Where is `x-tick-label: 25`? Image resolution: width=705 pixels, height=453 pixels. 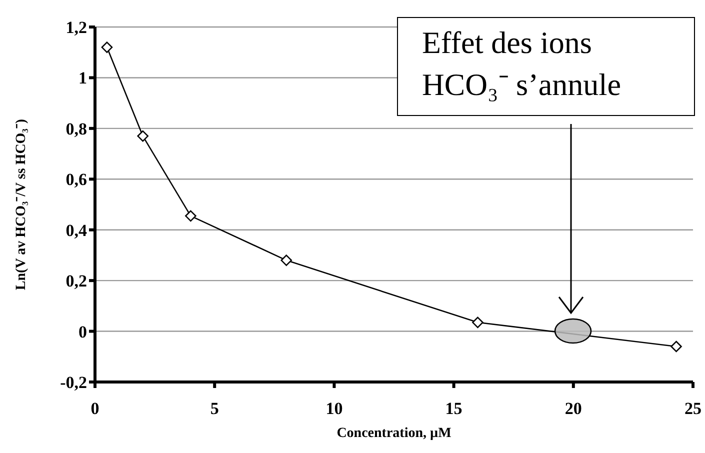
x-tick-label: 25 is located at coordinates (693, 408).